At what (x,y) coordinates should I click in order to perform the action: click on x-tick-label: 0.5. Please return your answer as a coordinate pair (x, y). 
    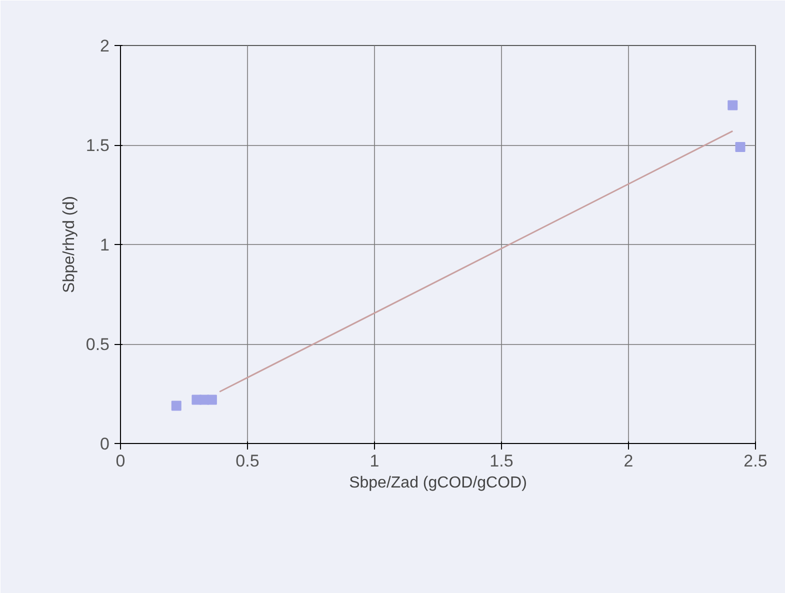
    Looking at the image, I should click on (248, 461).